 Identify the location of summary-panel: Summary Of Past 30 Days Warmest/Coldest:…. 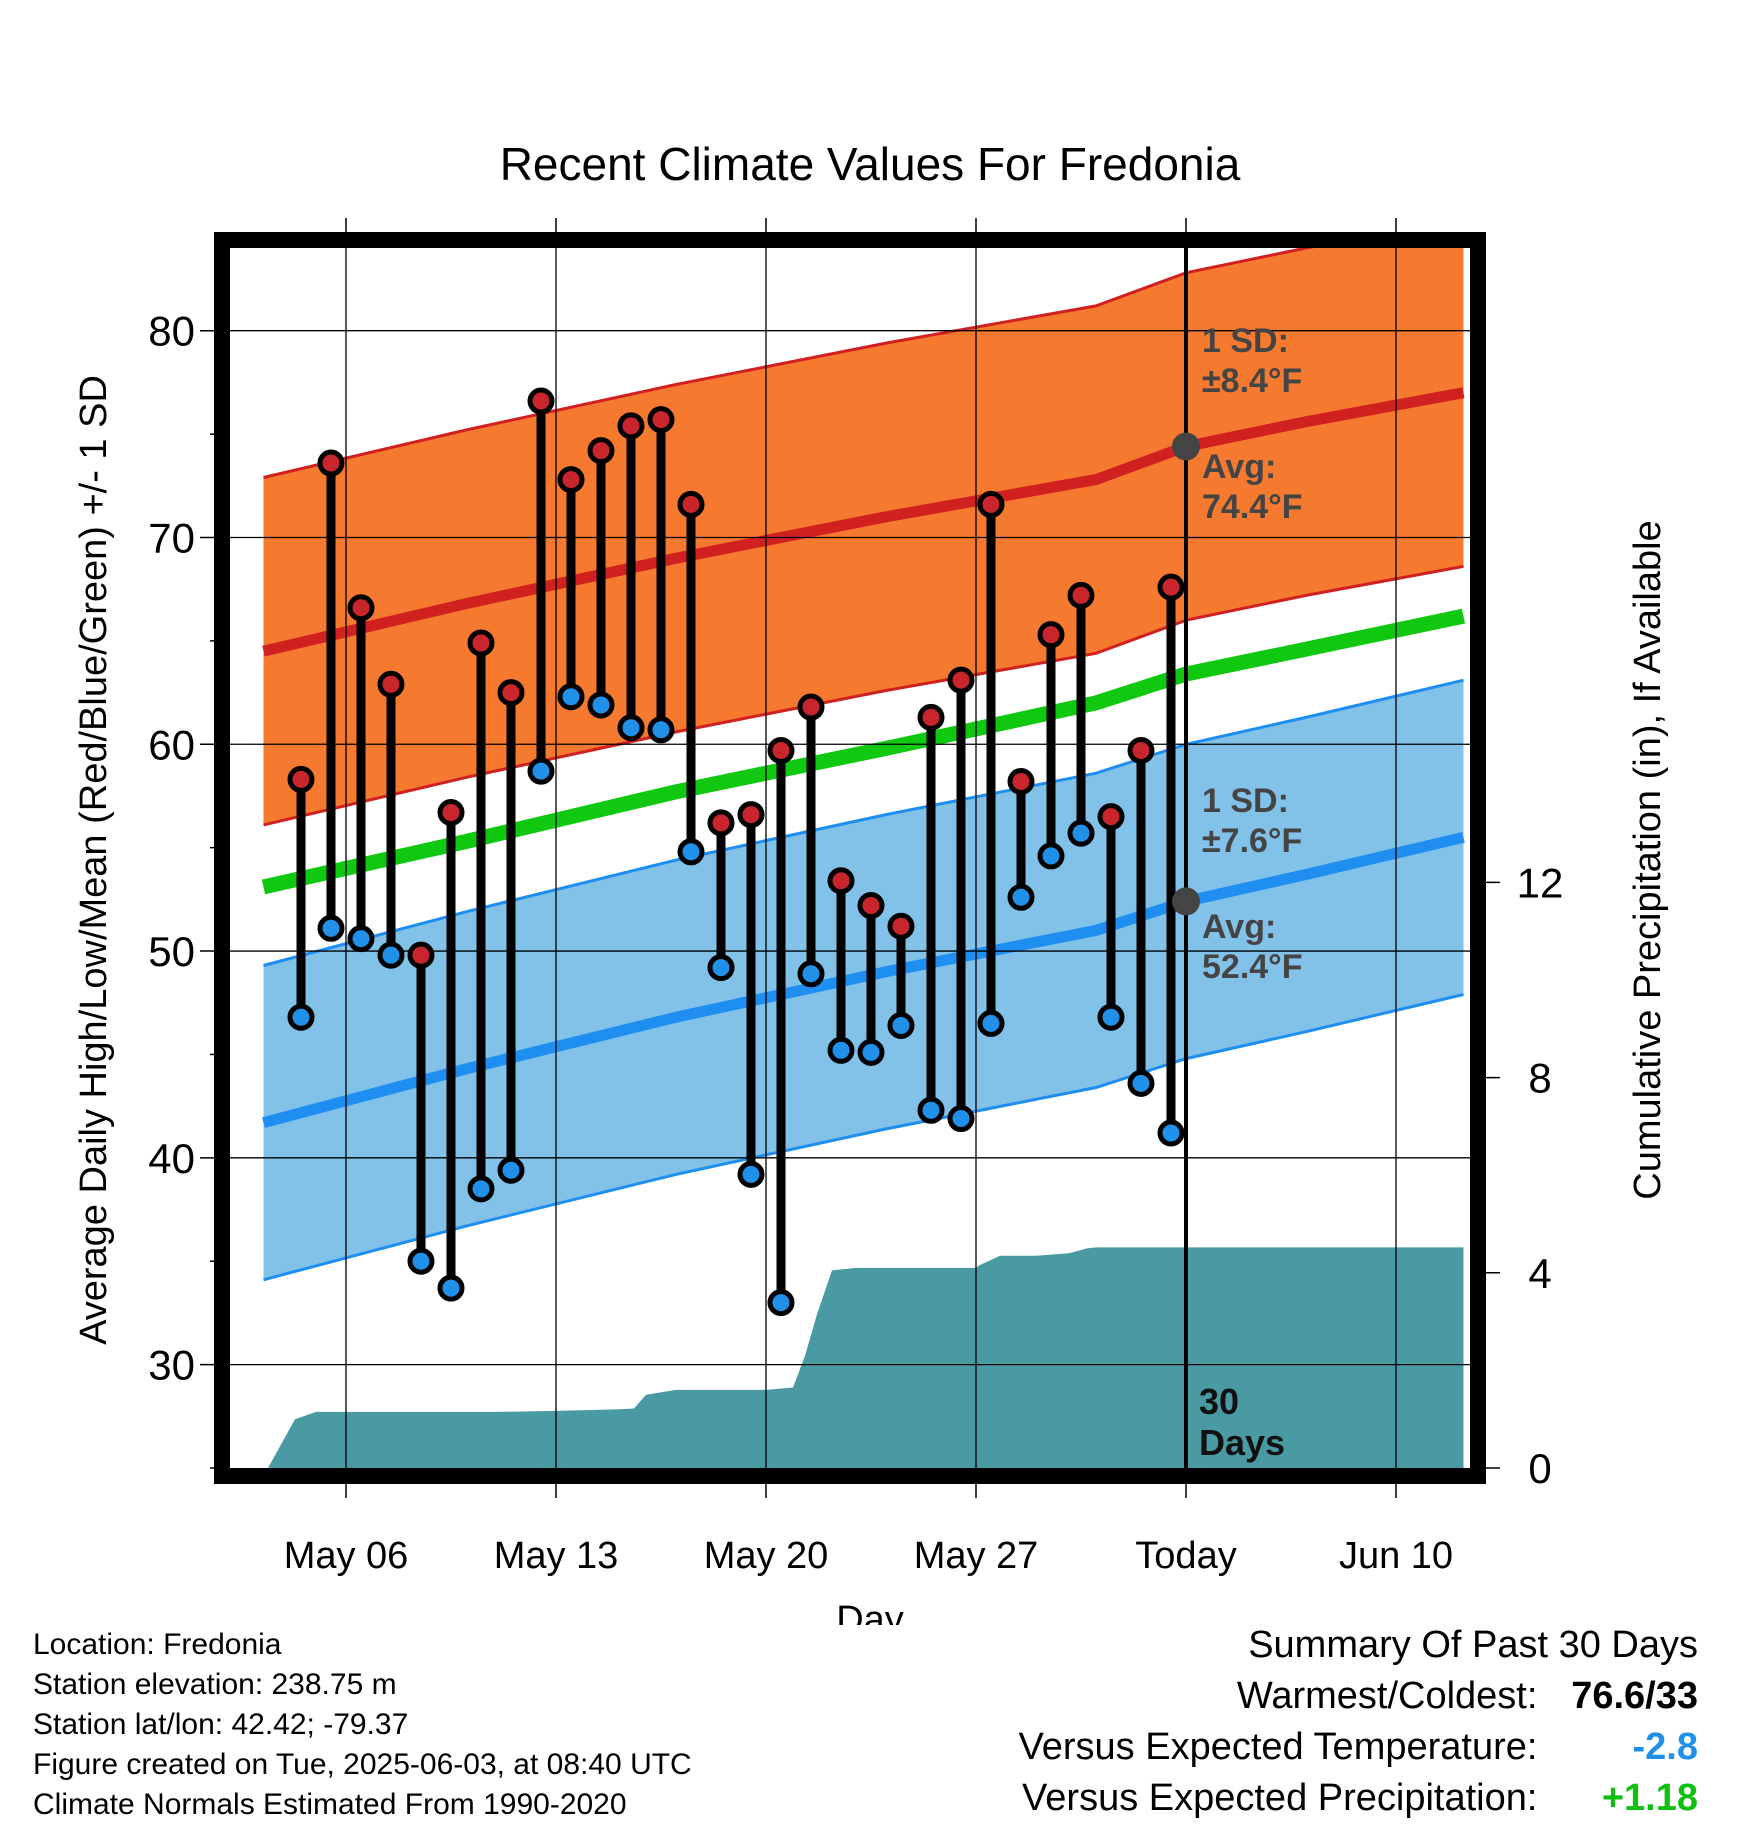
(1358, 1722).